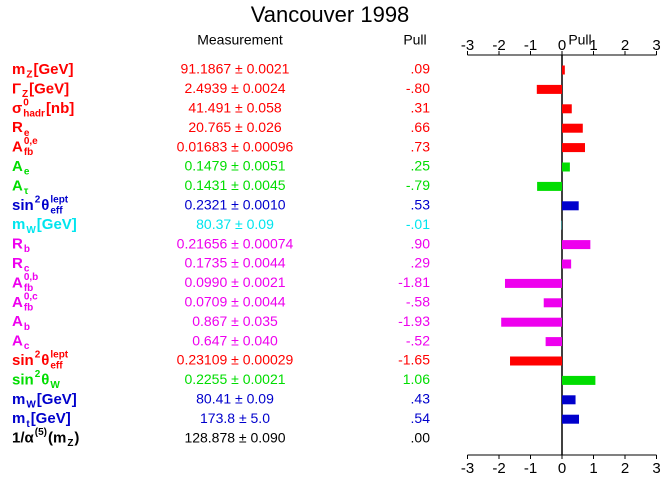  I want to click on x-tick-label: 0, so click(562, 45).